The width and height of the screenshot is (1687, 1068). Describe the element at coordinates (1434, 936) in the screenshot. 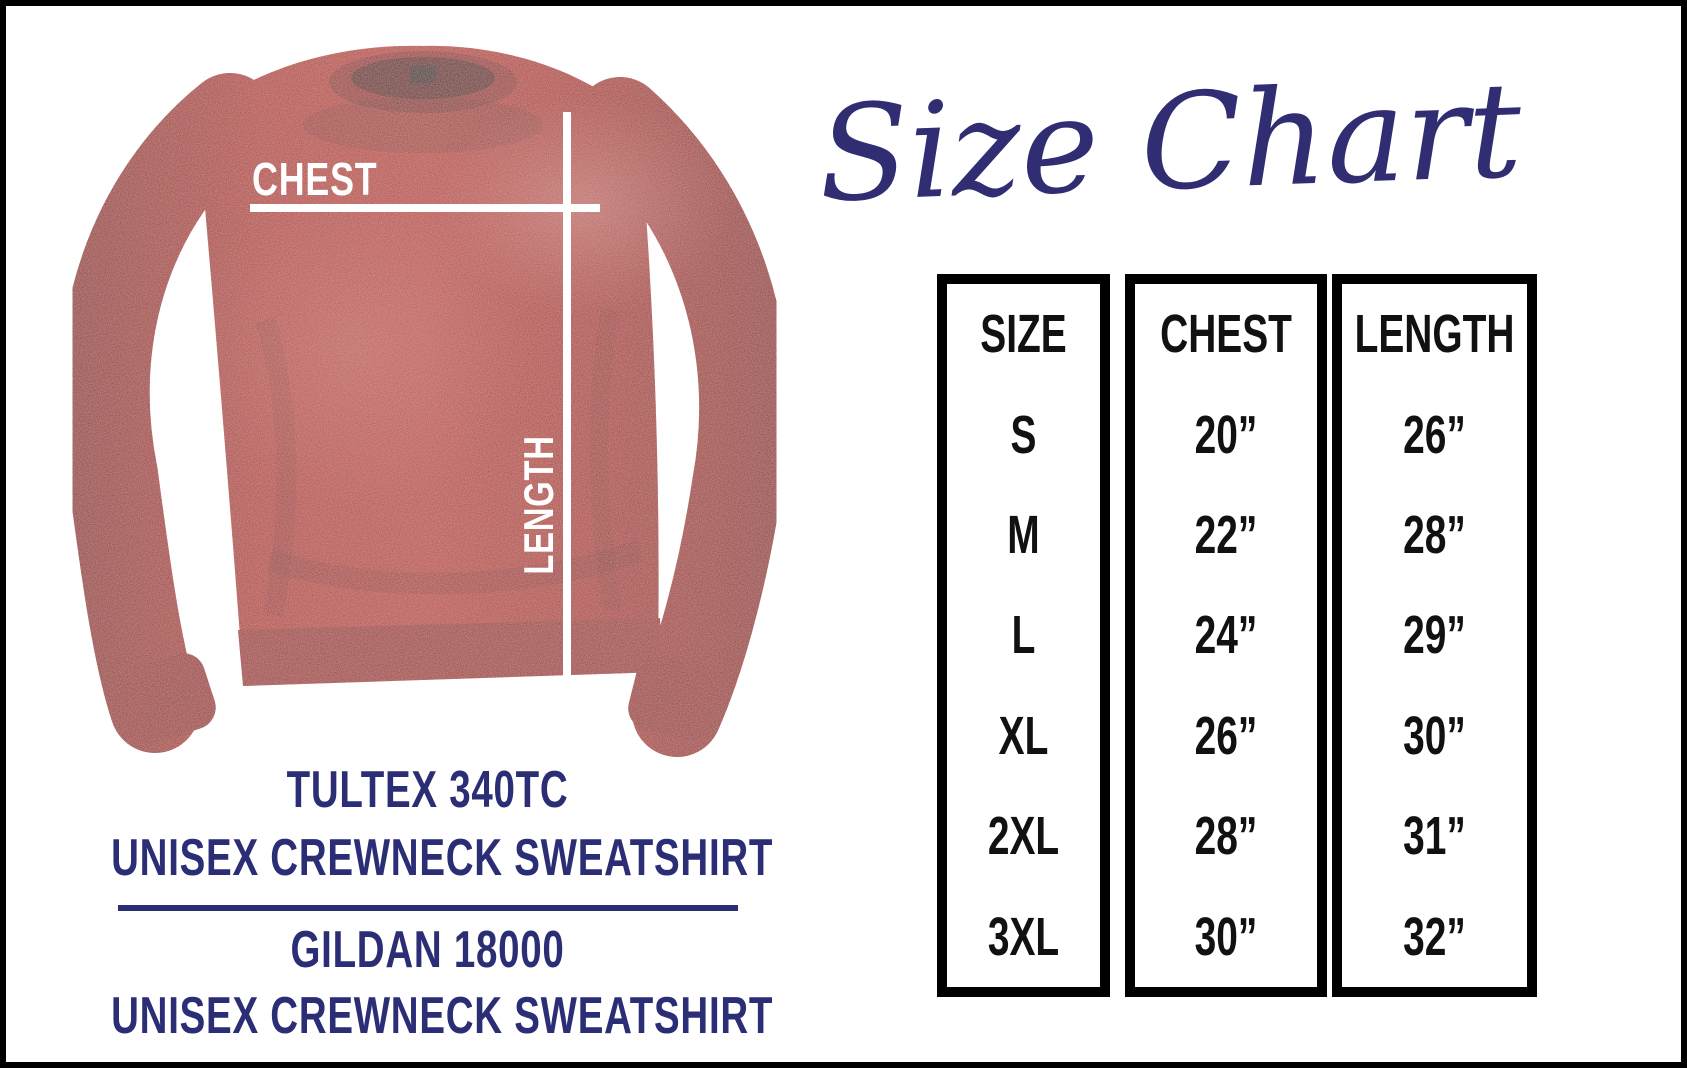

I see `table-cell-length-3xl: 32”` at that location.